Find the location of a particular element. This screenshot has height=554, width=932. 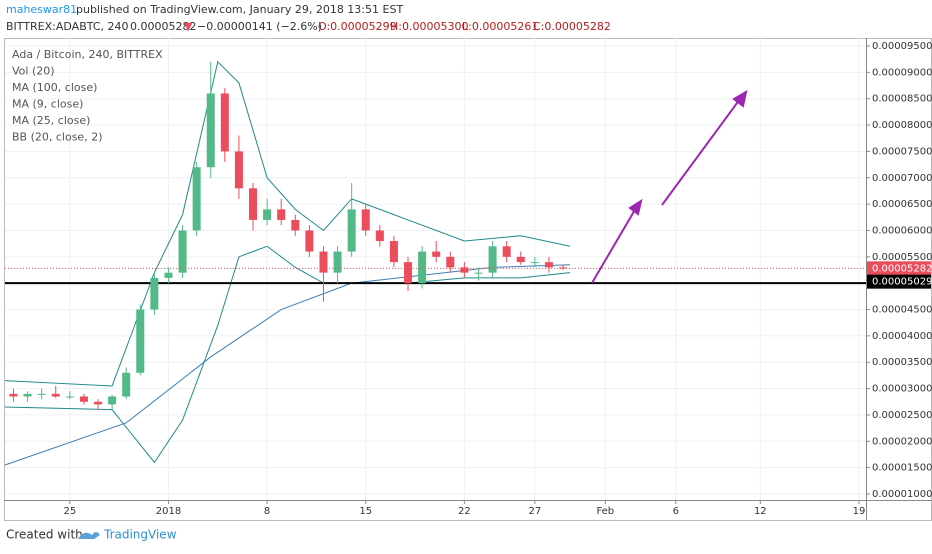

change: −0.00000141 (−2.6%) is located at coordinates (259, 26).